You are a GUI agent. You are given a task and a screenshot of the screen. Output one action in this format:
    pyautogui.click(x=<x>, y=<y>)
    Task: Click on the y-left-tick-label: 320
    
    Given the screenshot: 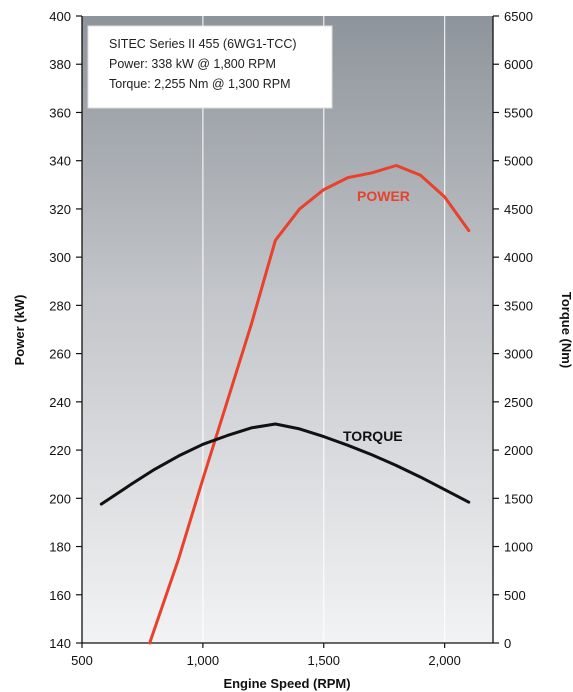 What is the action you would take?
    pyautogui.click(x=60, y=209)
    